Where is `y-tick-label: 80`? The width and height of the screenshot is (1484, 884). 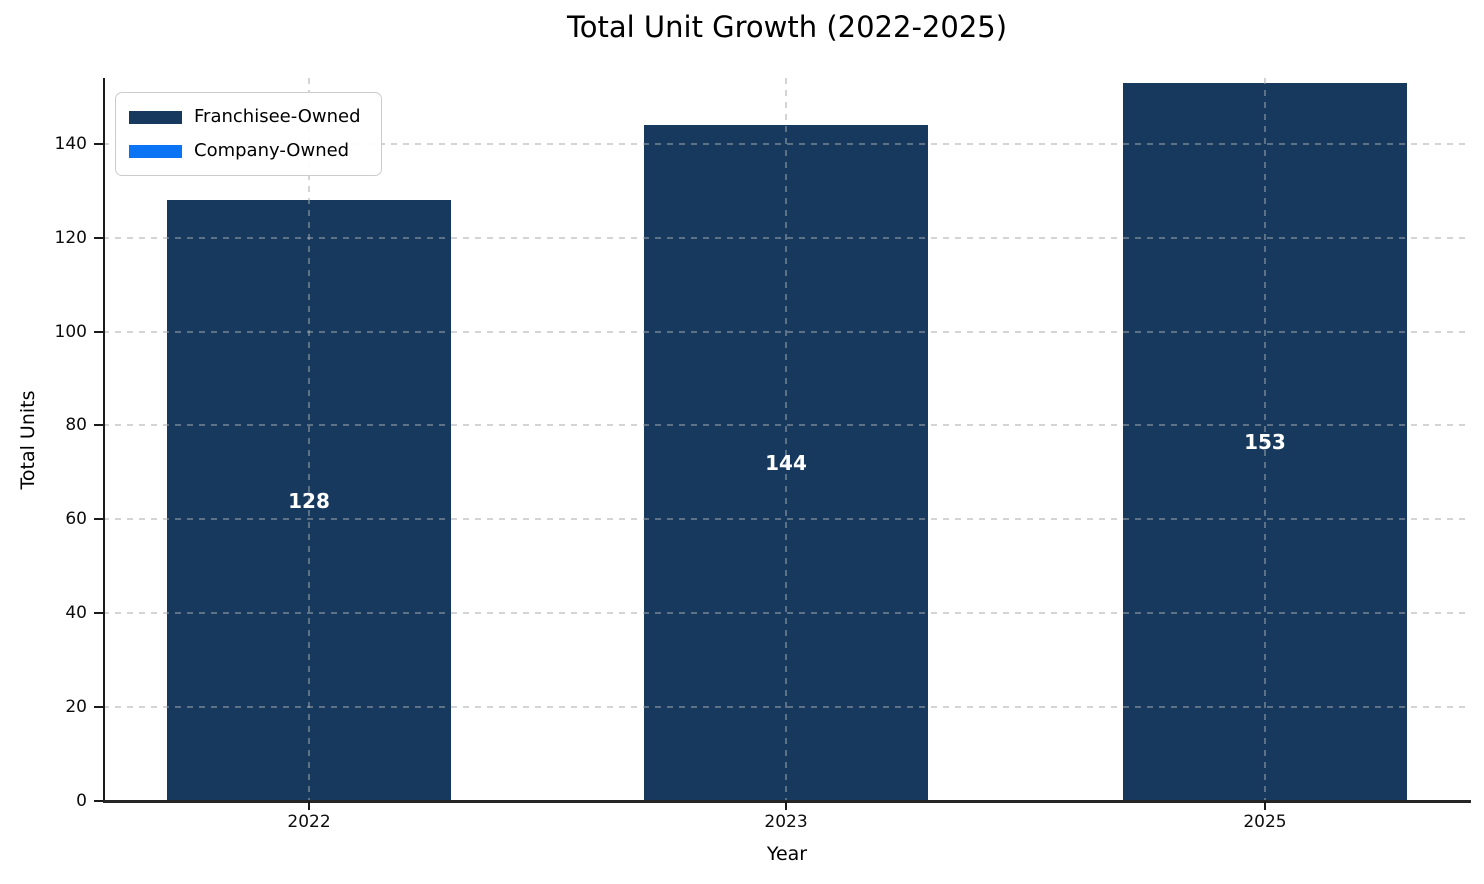 y-tick-label: 80 is located at coordinates (76, 425).